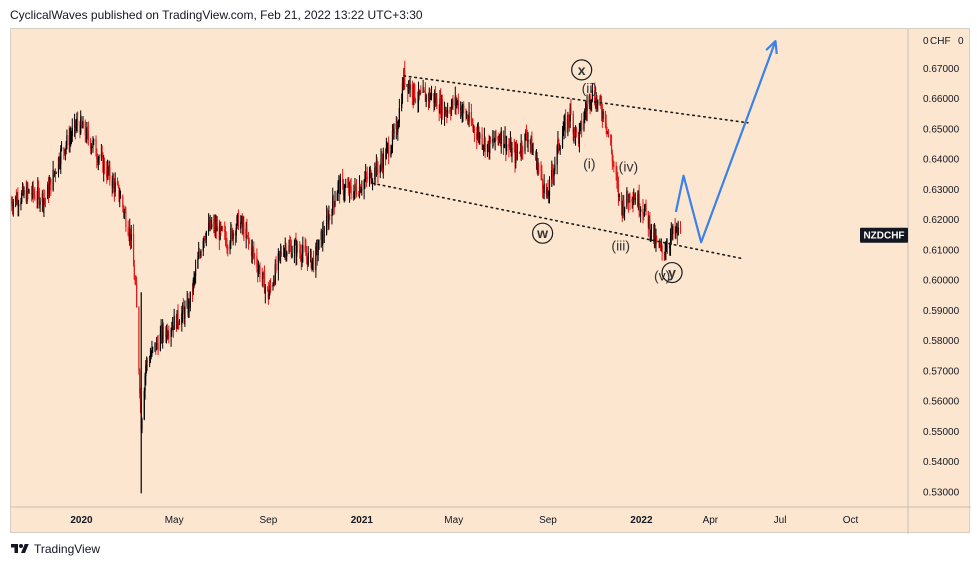  I want to click on projection-path, so click(725, 142).